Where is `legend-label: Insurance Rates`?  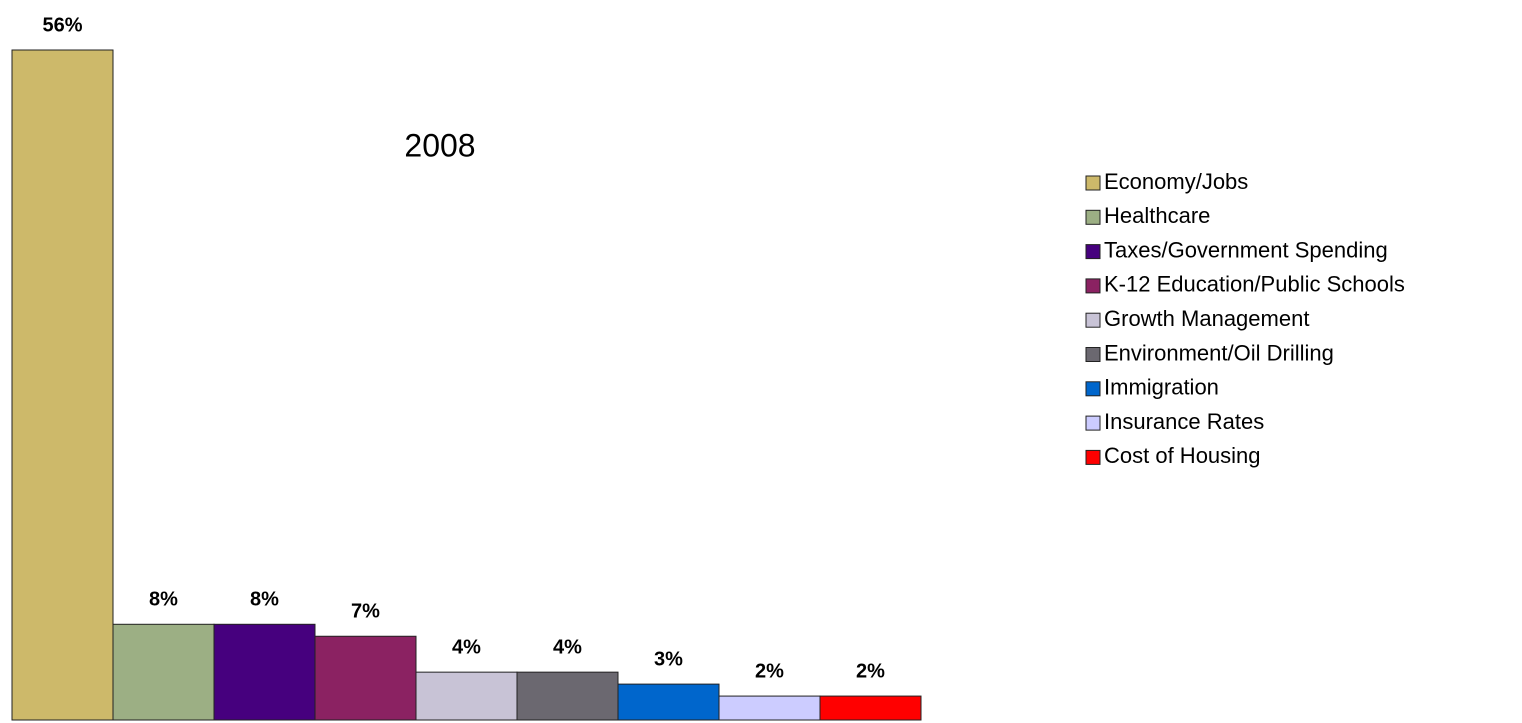
legend-label: Insurance Rates is located at coordinates (1184, 421).